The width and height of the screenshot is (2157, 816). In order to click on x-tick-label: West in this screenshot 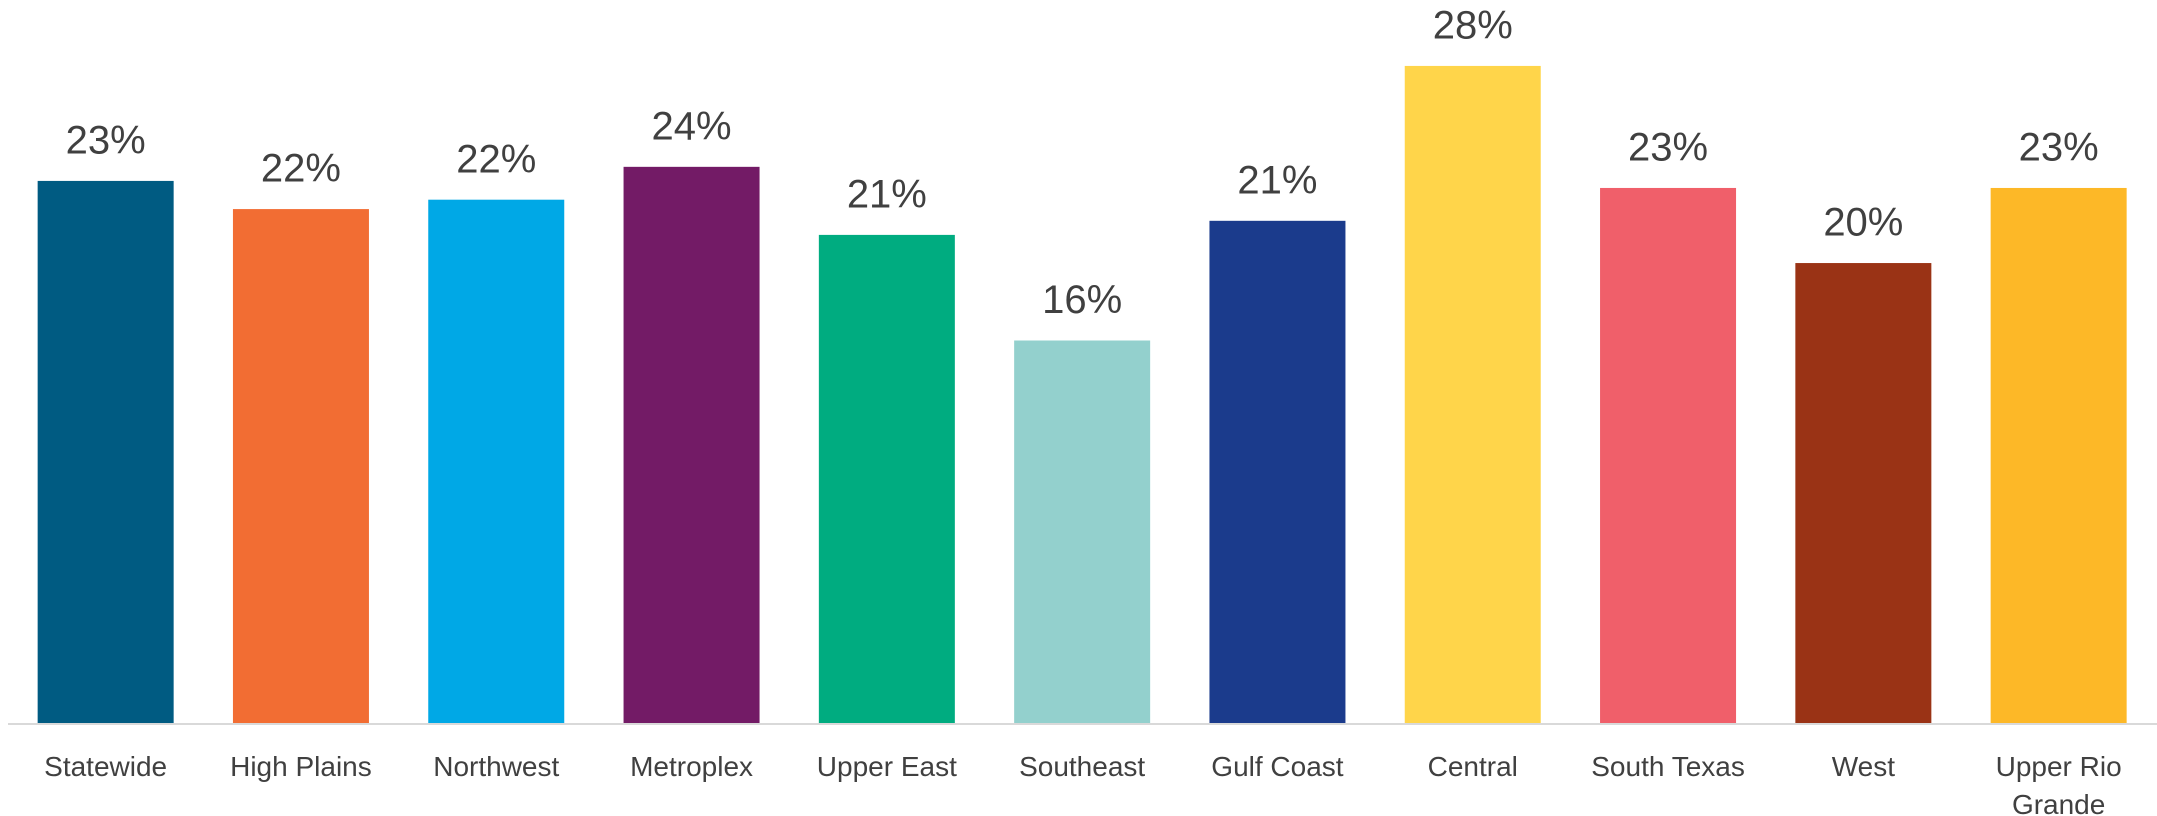, I will do `click(1863, 766)`.